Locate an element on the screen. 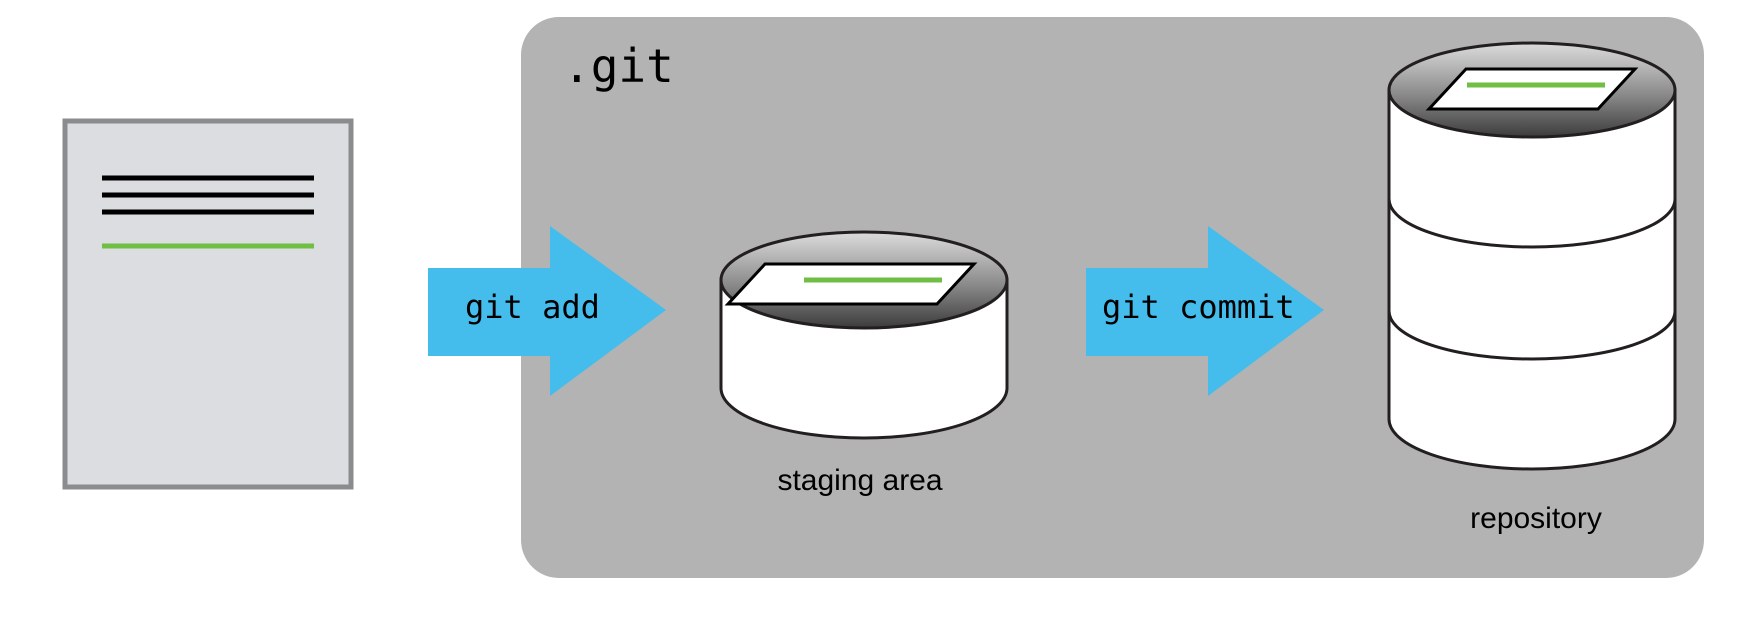  staging-area-label: staging area is located at coordinates (859, 480).